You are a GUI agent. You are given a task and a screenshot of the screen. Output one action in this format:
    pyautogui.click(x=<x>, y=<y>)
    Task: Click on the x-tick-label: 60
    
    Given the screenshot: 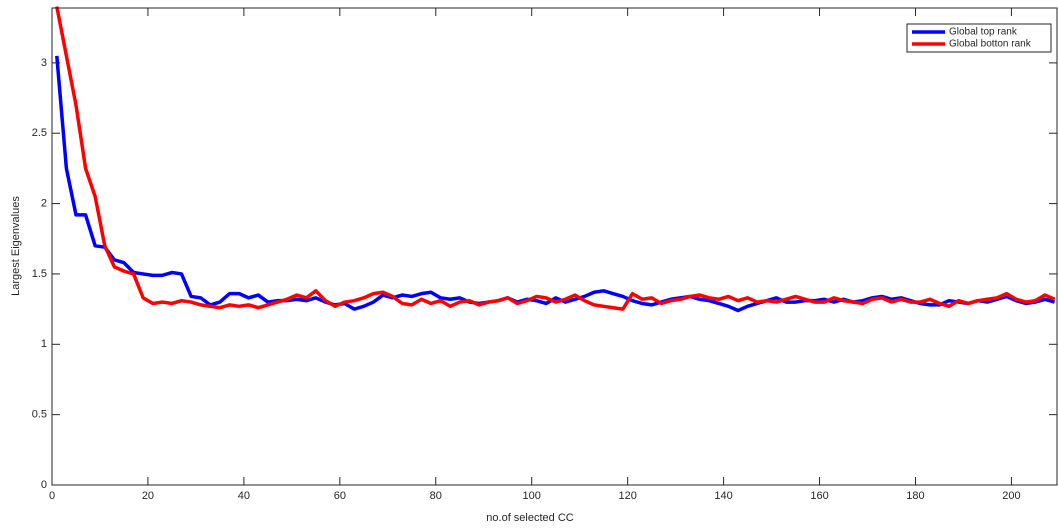 What is the action you would take?
    pyautogui.click(x=340, y=496)
    